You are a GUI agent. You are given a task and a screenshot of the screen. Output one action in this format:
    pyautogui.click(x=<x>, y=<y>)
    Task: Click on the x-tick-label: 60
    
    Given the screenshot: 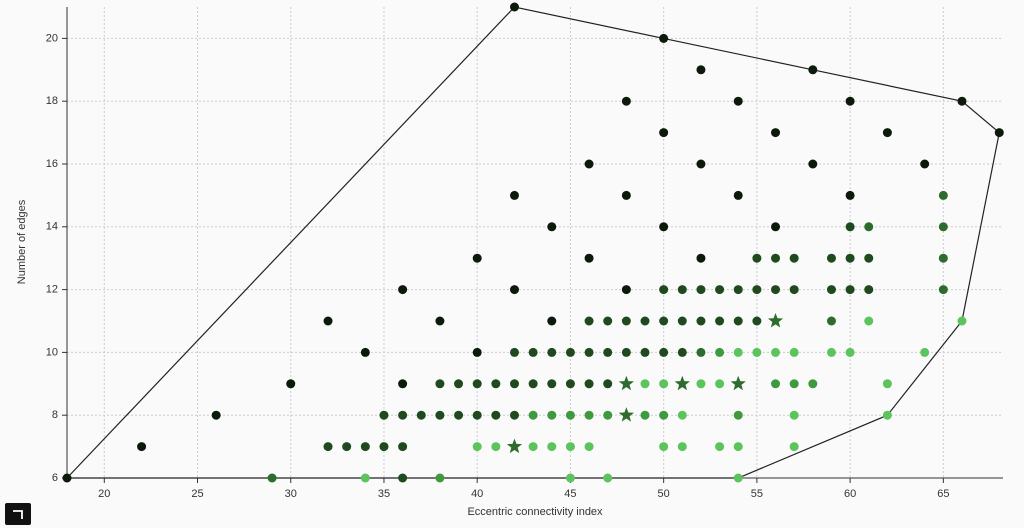 What is the action you would take?
    pyautogui.click(x=850, y=494)
    